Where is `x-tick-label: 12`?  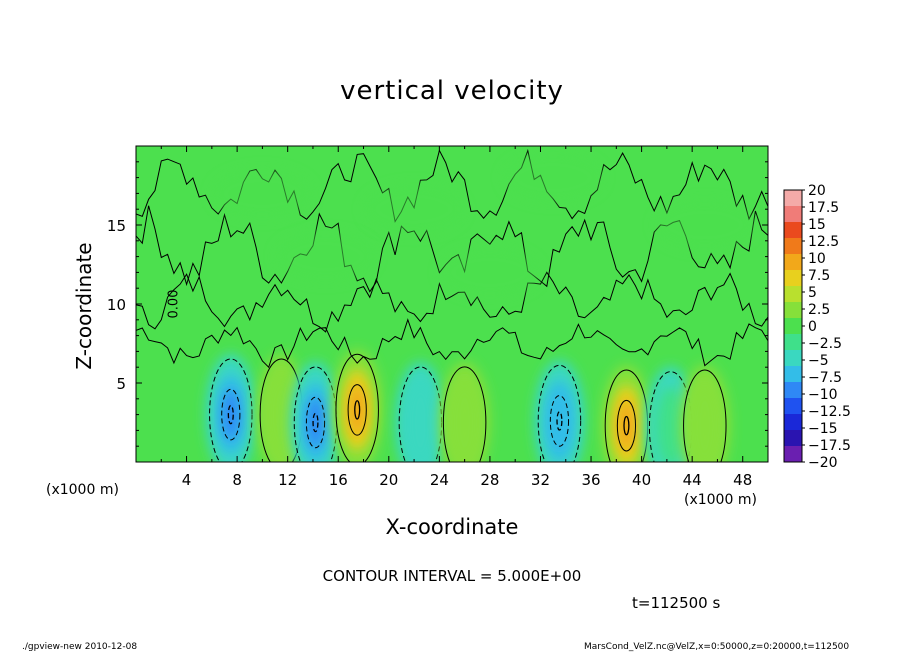 x-tick-label: 12 is located at coordinates (287, 480).